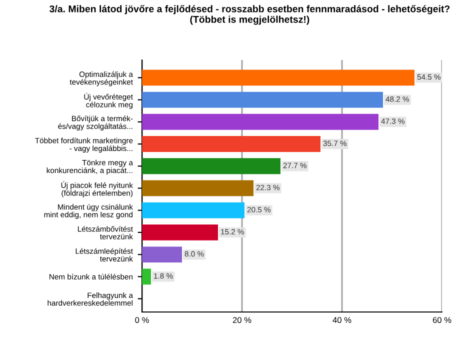 This screenshot has width=454, height=340. What do you see at coordinates (250, 15) in the screenshot?
I see `chart-title: 3/a. Miben látod jövőre a fejlődésed - rosszabb esetben fennmaradásod - lehetőségeit? (Többet is megjelölhetsz!)` at bounding box center [250, 15].